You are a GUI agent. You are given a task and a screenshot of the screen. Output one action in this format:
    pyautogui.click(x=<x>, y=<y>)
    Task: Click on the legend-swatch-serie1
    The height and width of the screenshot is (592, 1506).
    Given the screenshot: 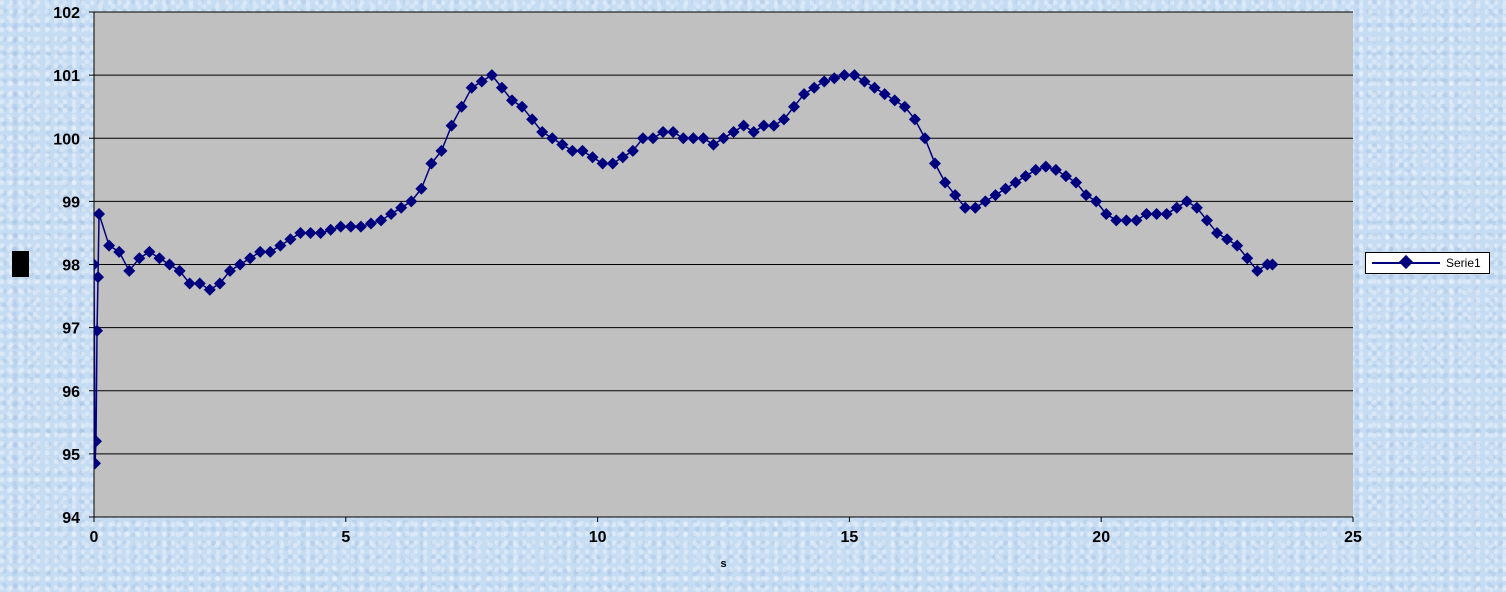 What is the action you would take?
    pyautogui.click(x=1408, y=263)
    